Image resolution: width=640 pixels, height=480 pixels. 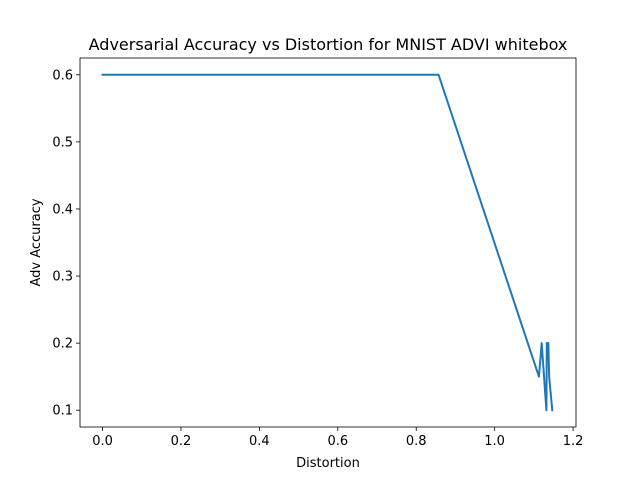 I want to click on x-tick-label: 0.0, so click(x=102, y=441).